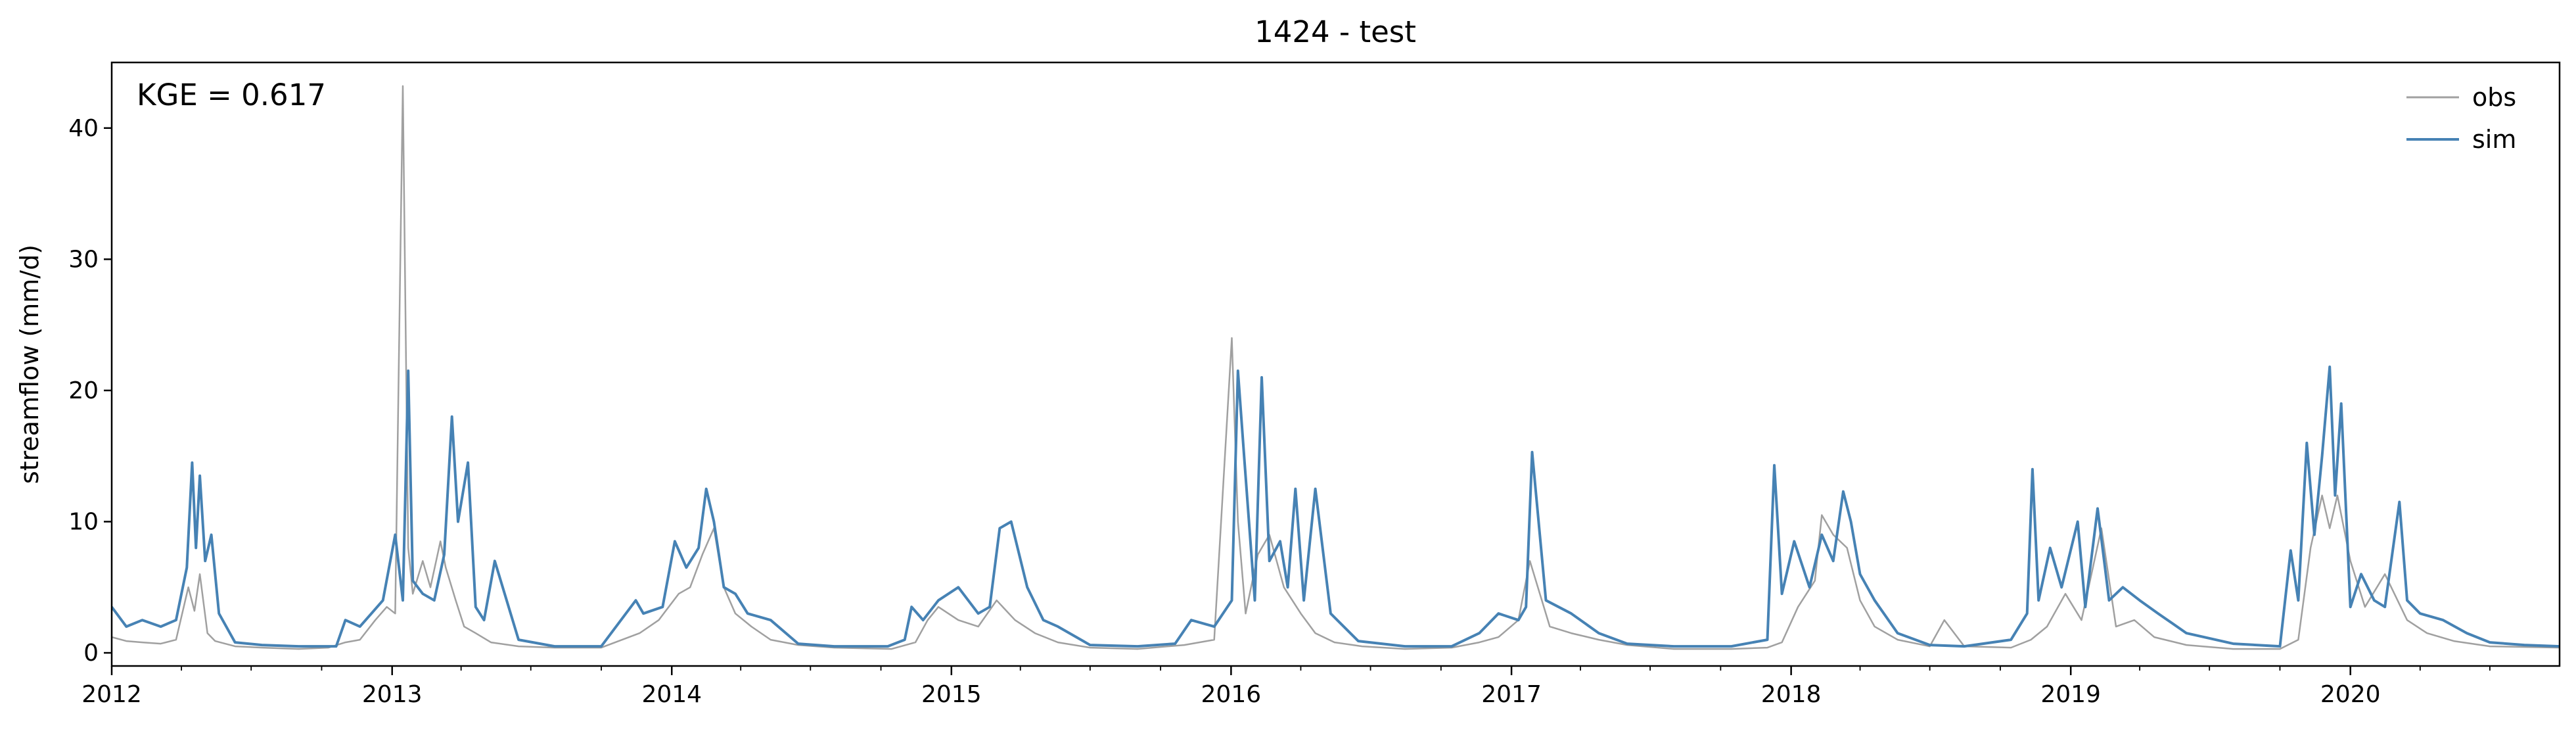 The width and height of the screenshot is (2576, 735). I want to click on legend-label-sim: sim, so click(2494, 139).